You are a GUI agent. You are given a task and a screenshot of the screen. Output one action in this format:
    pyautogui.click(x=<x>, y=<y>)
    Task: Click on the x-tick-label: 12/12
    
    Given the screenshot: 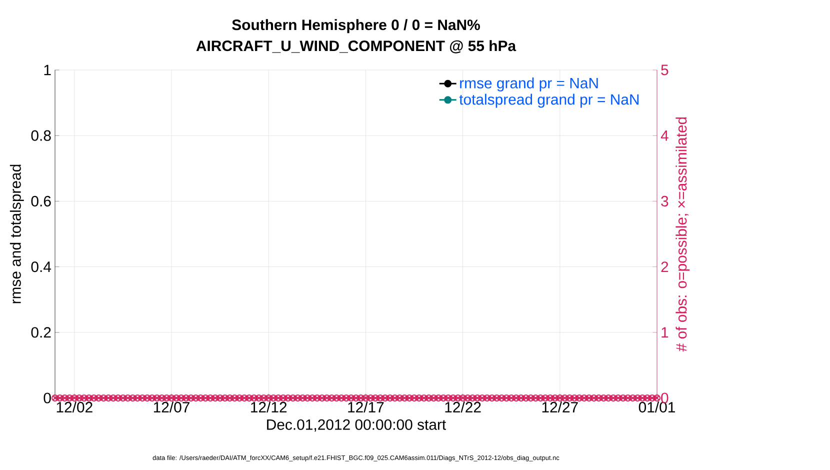 What is the action you would take?
    pyautogui.click(x=269, y=407)
    